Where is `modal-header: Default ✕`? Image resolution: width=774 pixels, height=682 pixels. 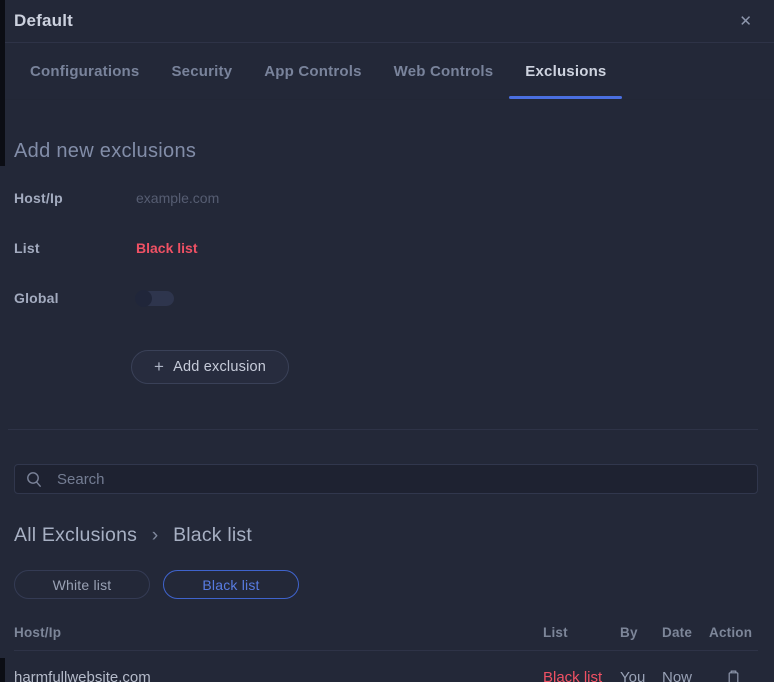 modal-header: Default ✕ is located at coordinates (387, 21).